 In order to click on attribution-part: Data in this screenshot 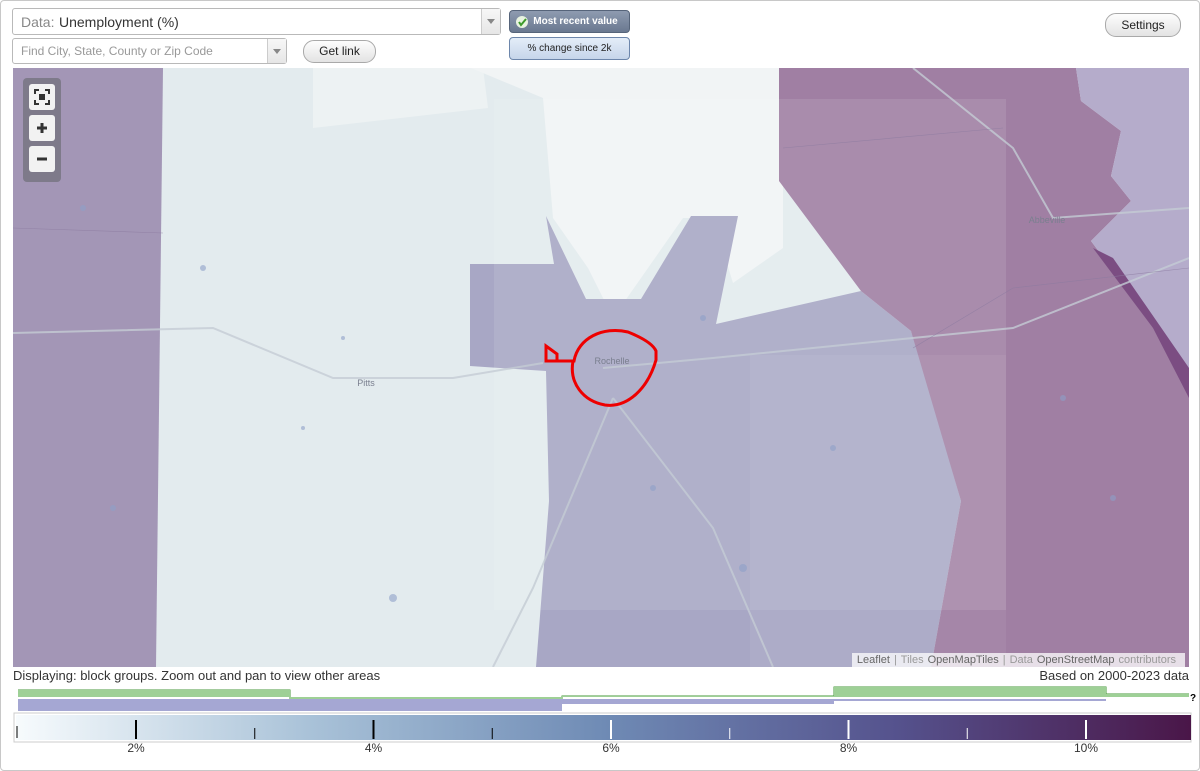, I will do `click(1021, 660)`.